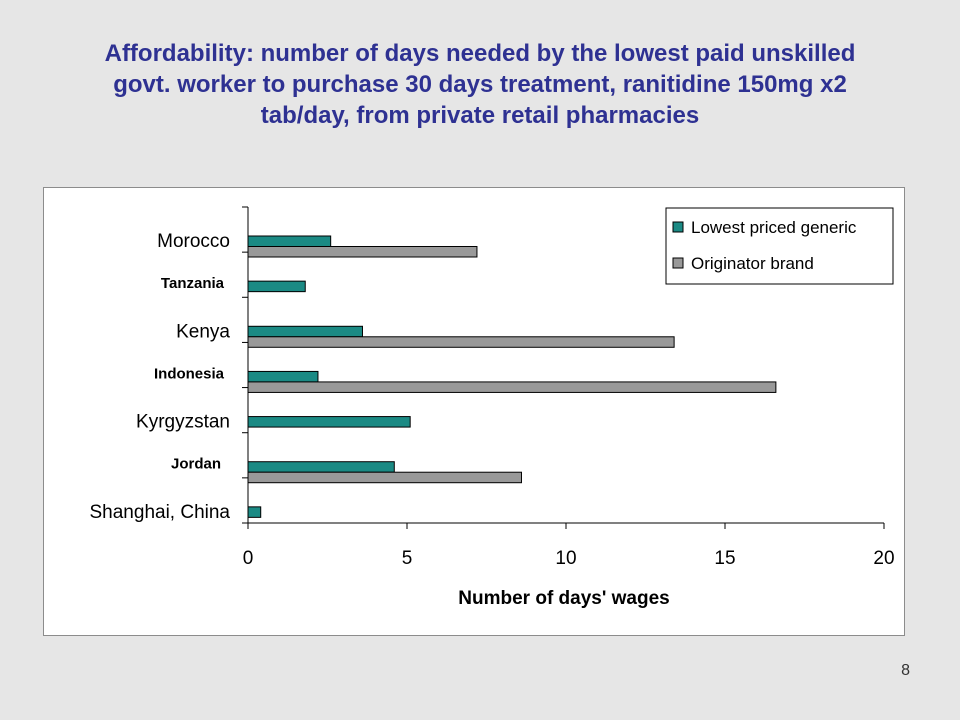 The height and width of the screenshot is (720, 960). What do you see at coordinates (283, 376) in the screenshot?
I see `bar-generic-indonesia` at bounding box center [283, 376].